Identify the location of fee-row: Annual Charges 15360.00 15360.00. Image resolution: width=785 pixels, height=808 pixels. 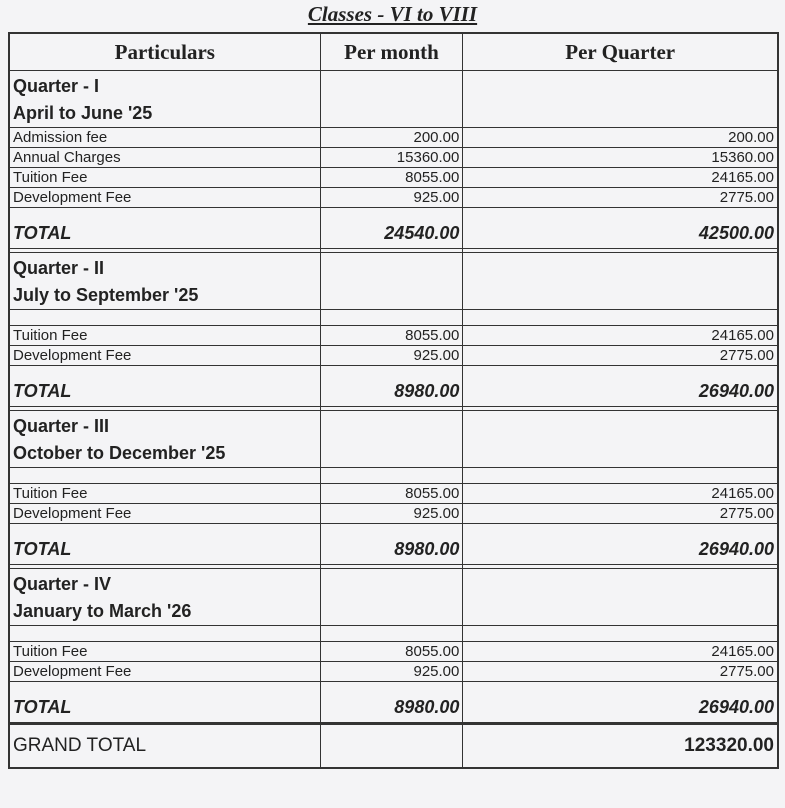
(393, 157).